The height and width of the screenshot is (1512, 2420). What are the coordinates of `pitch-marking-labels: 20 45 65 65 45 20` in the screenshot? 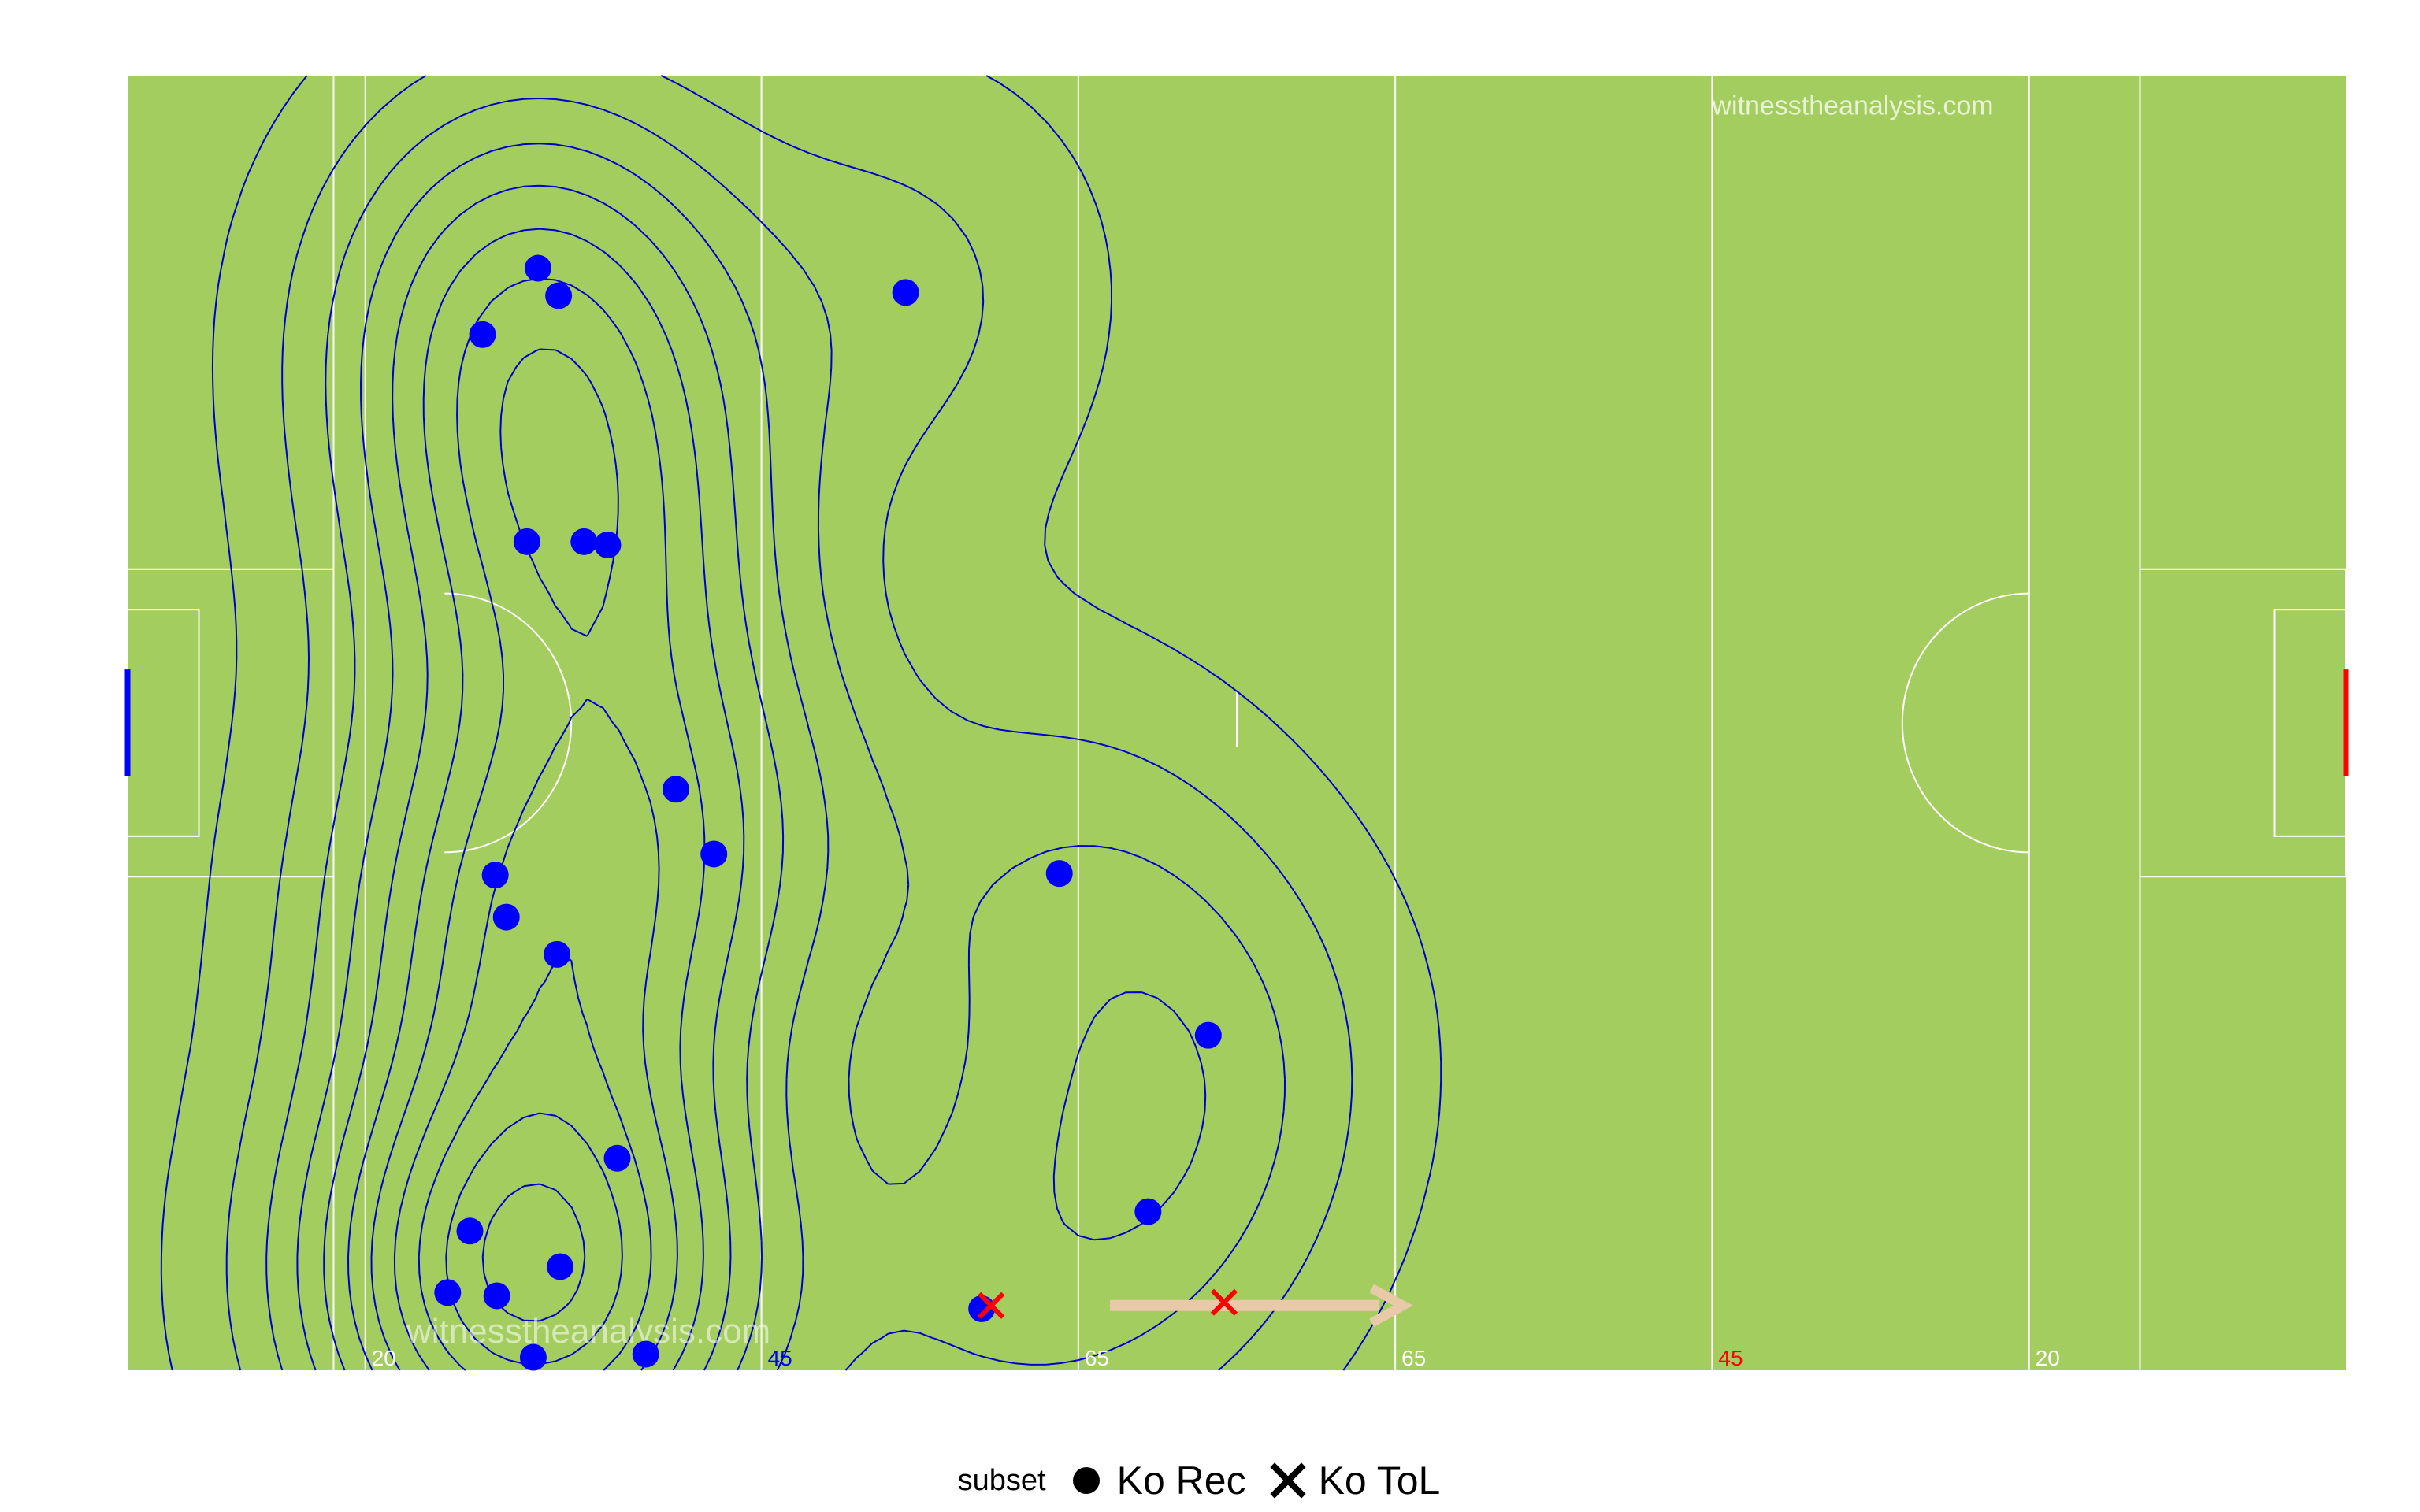 It's located at (1216, 1358).